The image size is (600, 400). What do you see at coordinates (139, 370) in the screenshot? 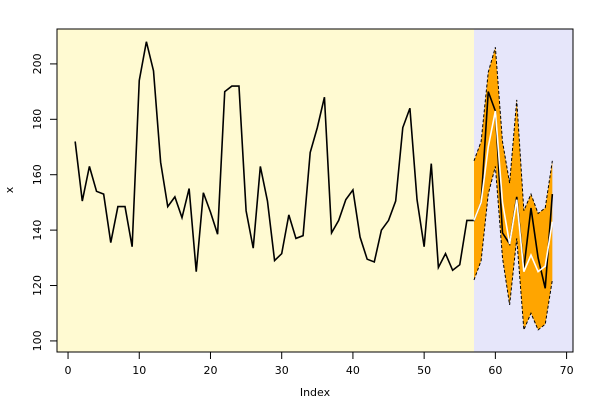
I see `x-tick-label: 10` at bounding box center [139, 370].